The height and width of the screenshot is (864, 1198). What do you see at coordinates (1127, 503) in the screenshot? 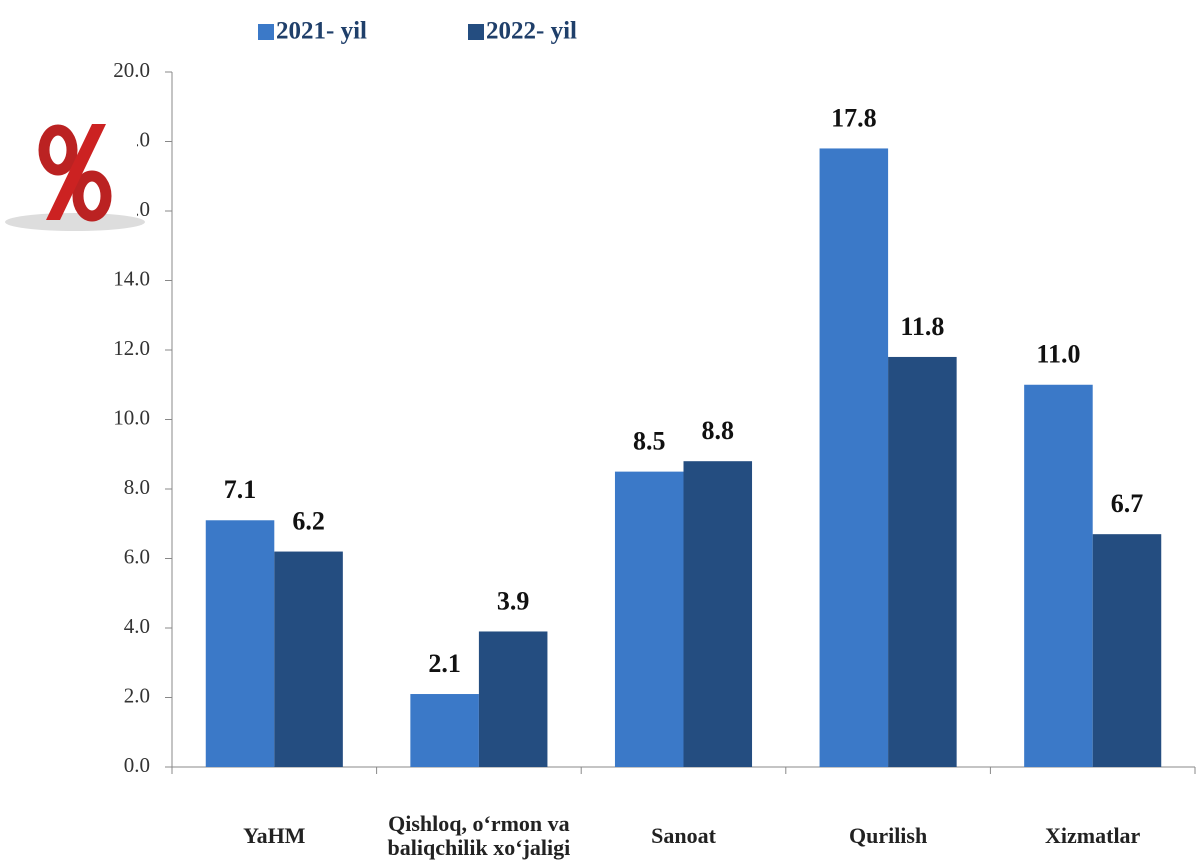
I see `value-label: 6.7` at bounding box center [1127, 503].